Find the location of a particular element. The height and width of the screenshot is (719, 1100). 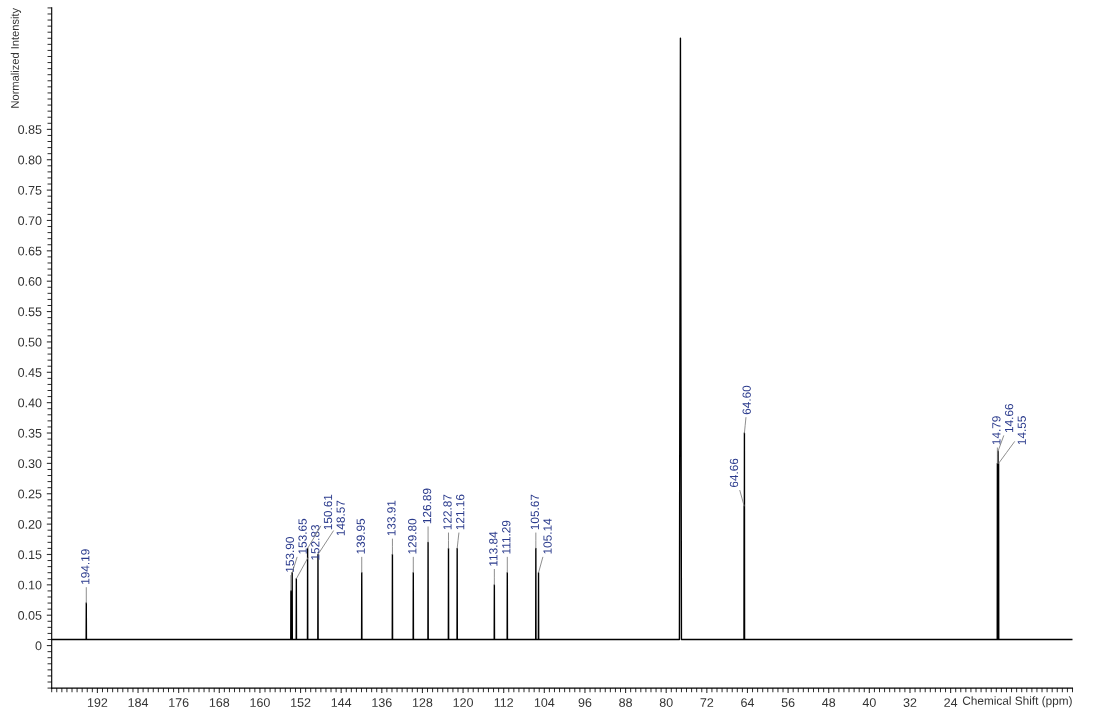

annotation: 14.55 is located at coordinates (1021, 430).